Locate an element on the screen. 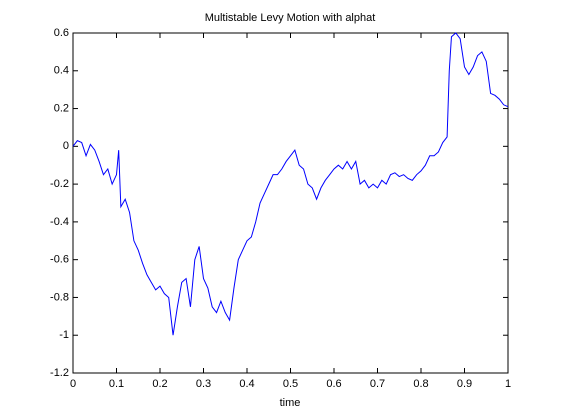  y-tick-label: 0 is located at coordinates (66, 146).